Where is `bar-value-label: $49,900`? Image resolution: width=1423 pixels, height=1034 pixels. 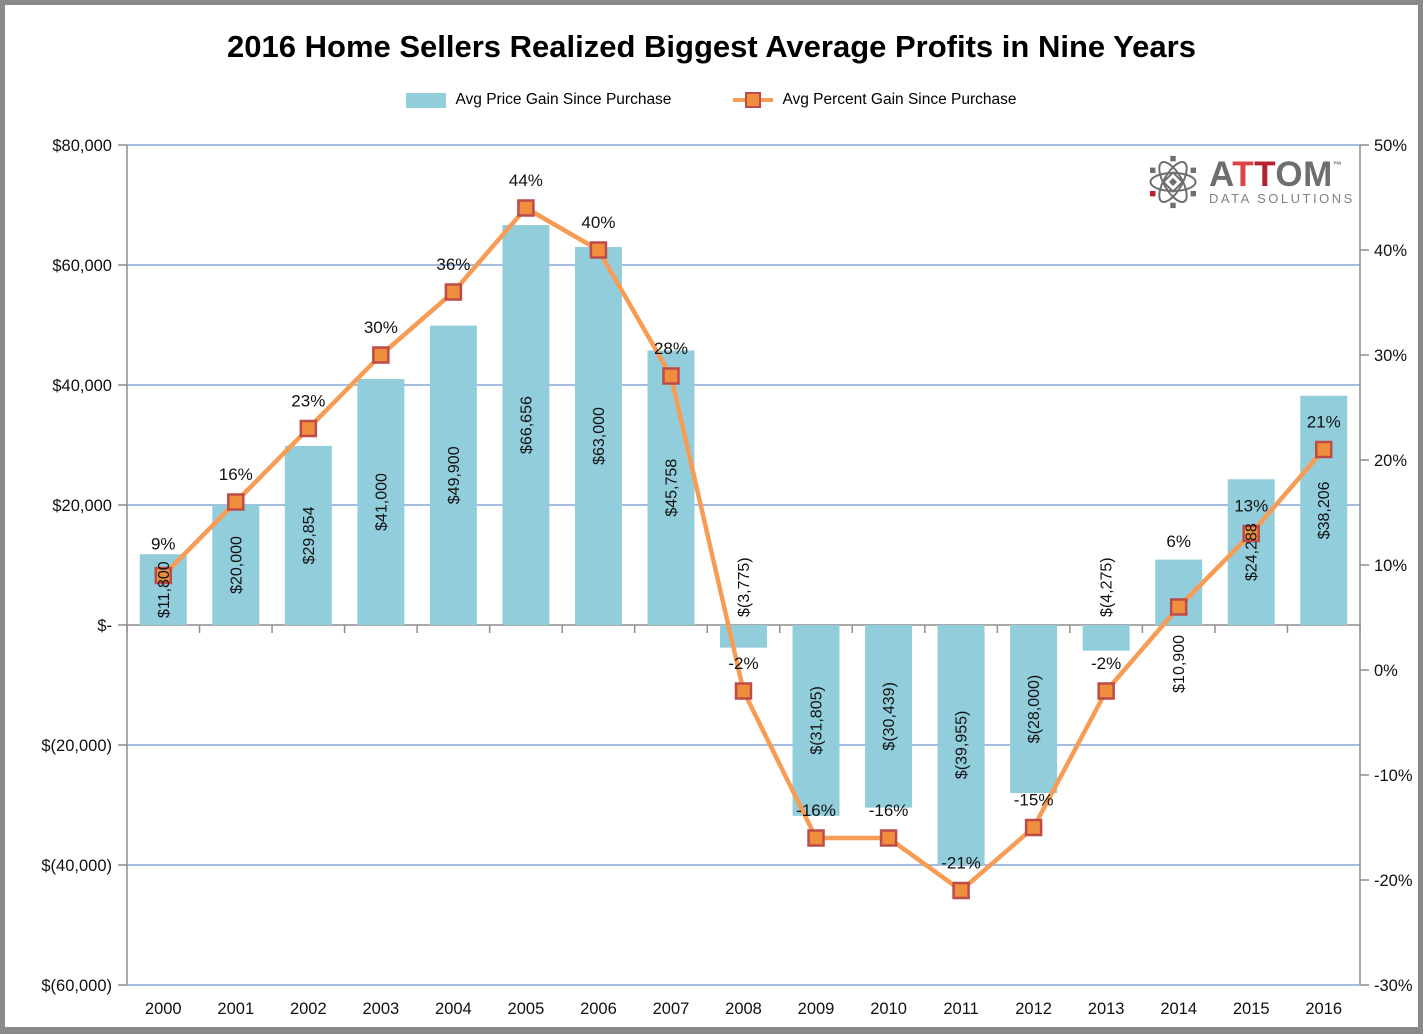
bar-value-label: $49,900 is located at coordinates (454, 475).